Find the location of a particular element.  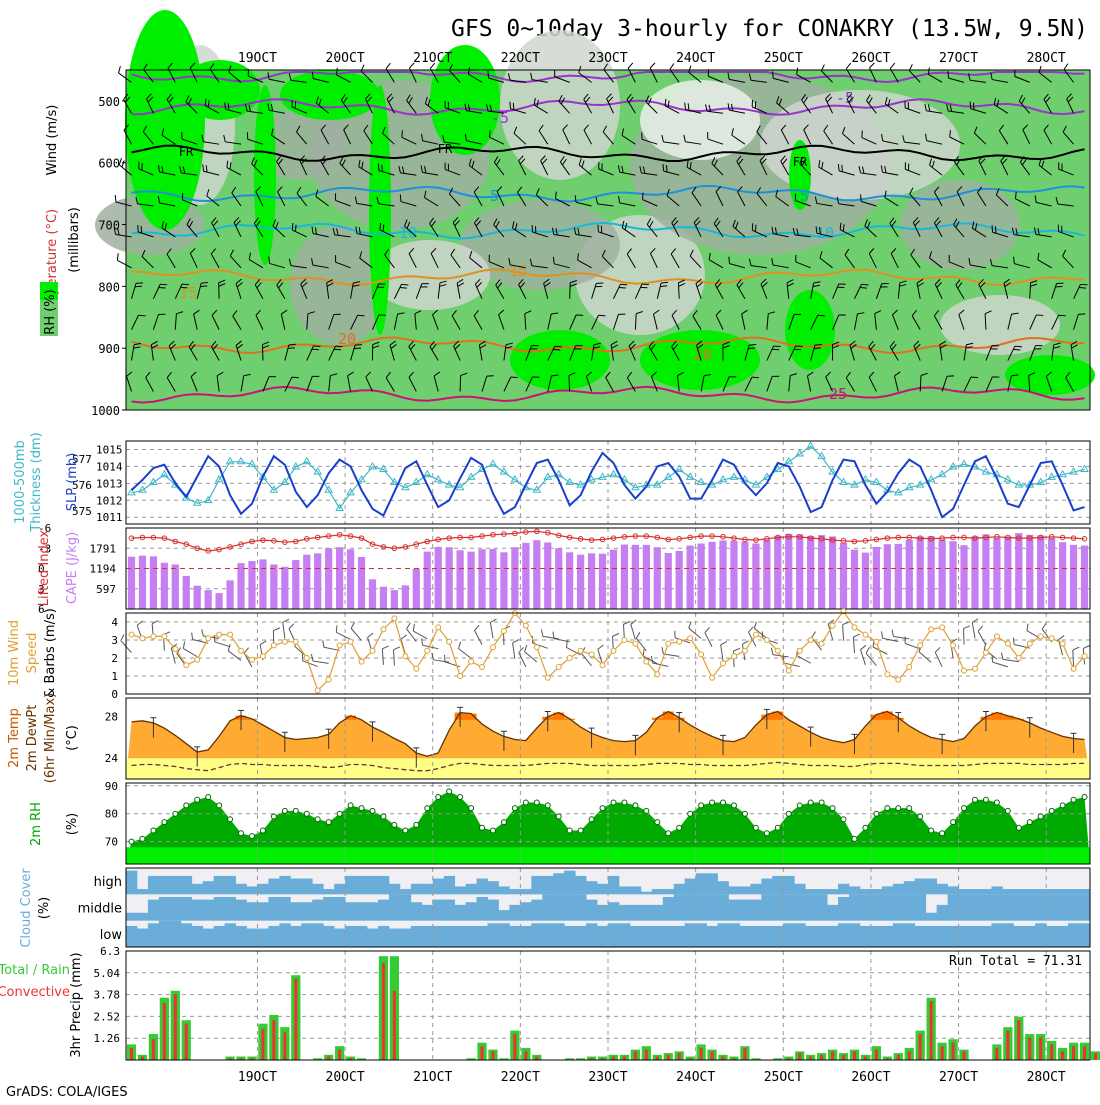

contour-label: -5 is located at coordinates (845, 98).